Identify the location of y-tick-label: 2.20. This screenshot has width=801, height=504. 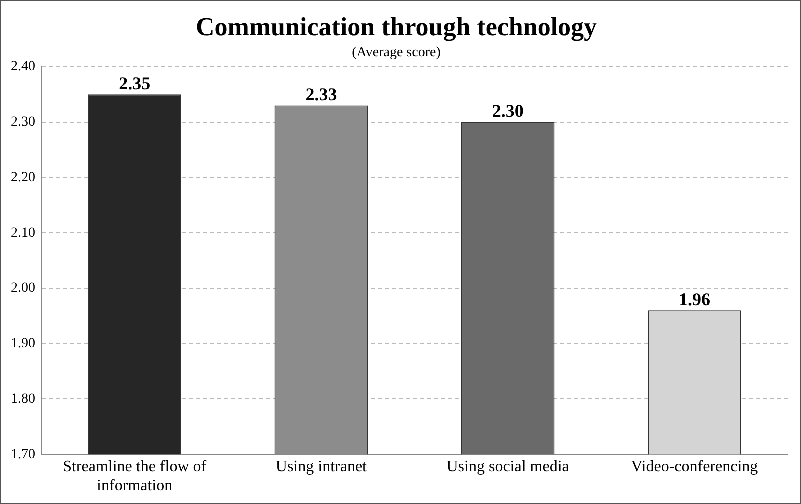
(23, 178).